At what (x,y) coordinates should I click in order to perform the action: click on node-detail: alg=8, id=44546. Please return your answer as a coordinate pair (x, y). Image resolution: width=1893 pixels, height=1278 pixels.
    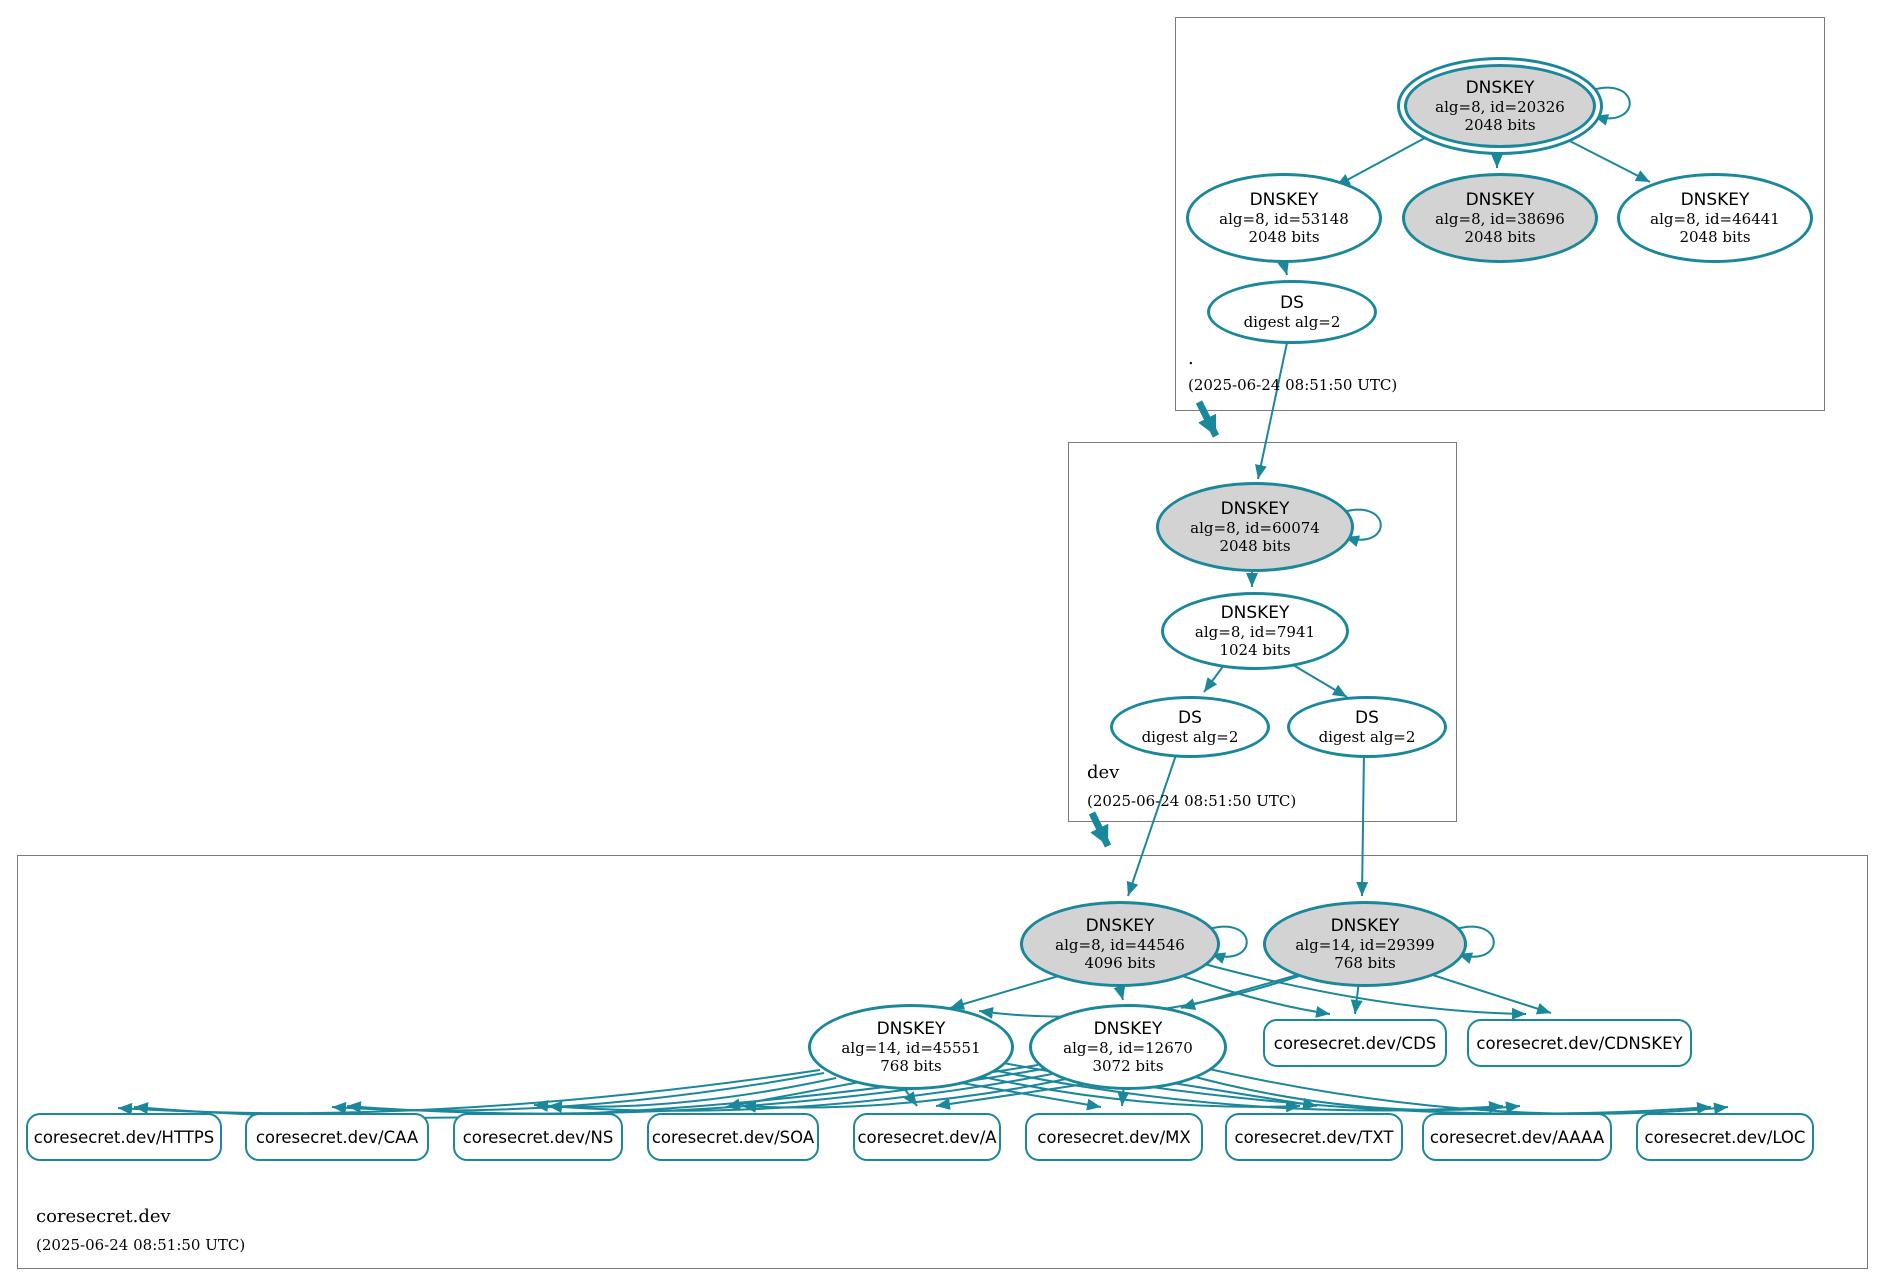
    Looking at the image, I should click on (1120, 945).